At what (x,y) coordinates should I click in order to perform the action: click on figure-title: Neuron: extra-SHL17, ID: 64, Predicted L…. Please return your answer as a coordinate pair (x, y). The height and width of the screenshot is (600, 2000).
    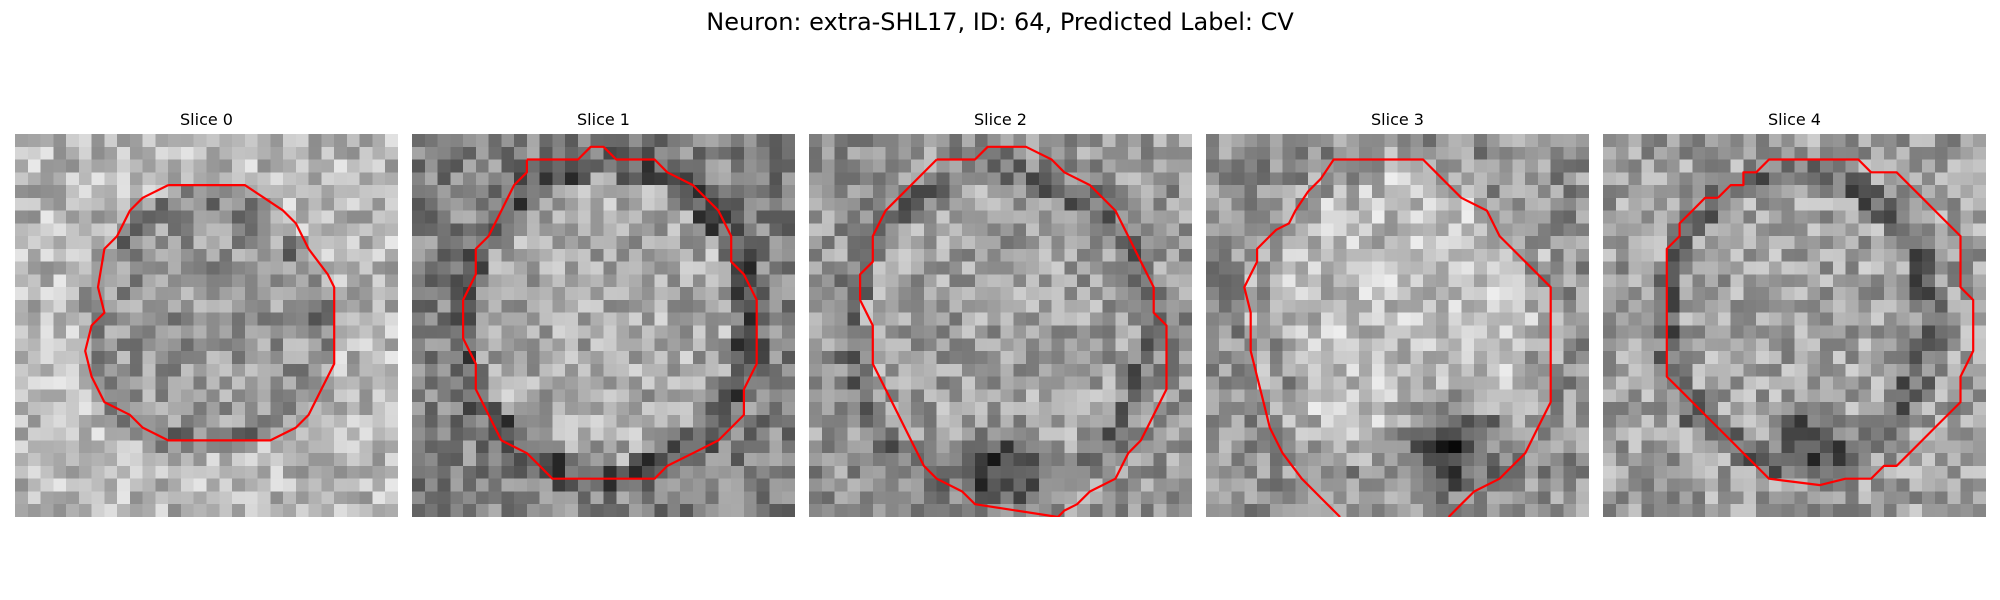
    Looking at the image, I should click on (1000, 22).